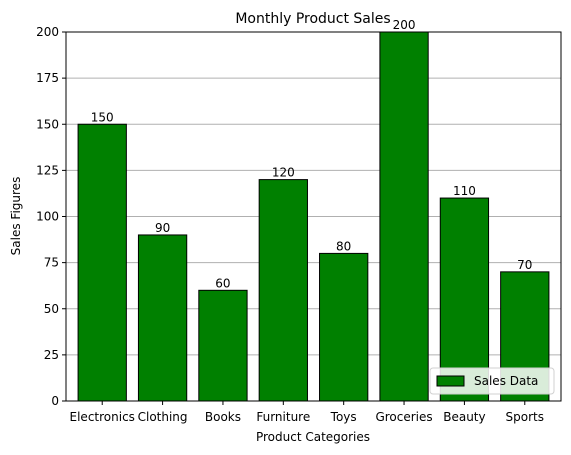  Describe the element at coordinates (163, 417) in the screenshot. I see `x-tick-label: Clothing` at that location.